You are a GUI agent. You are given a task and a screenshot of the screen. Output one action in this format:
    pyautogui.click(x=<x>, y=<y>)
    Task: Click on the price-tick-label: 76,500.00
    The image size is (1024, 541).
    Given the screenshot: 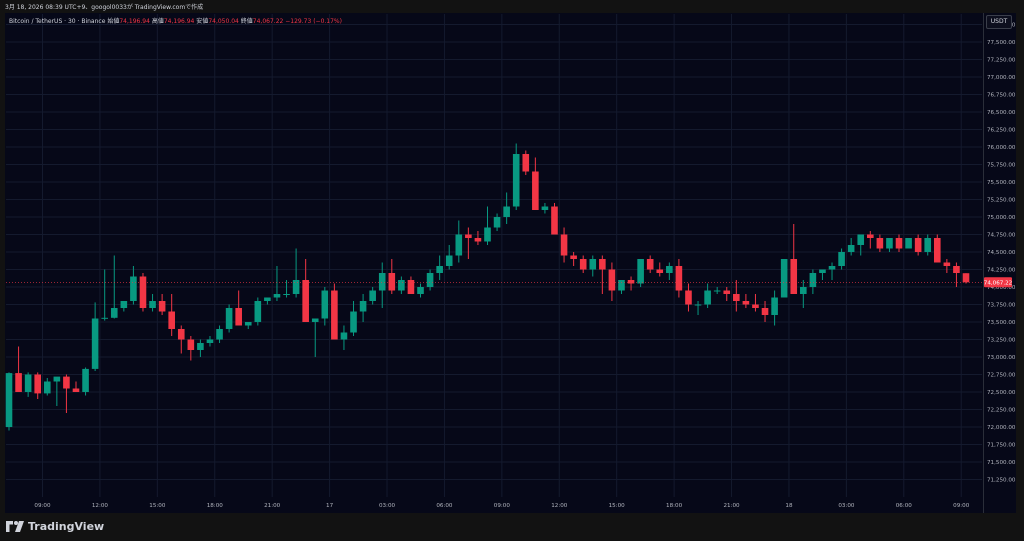 What is the action you would take?
    pyautogui.click(x=1001, y=113)
    